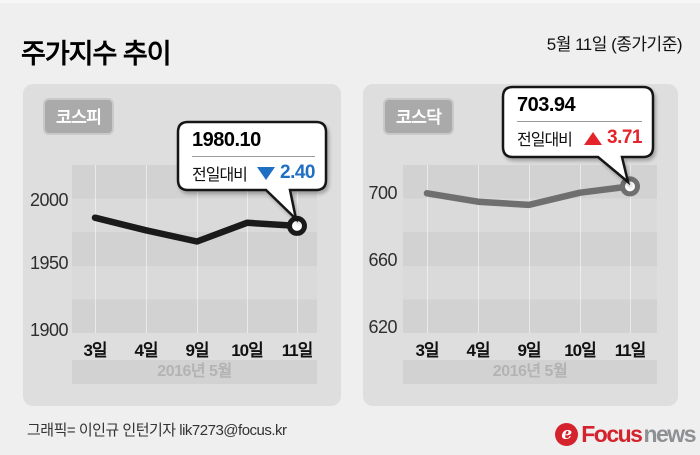 The width and height of the screenshot is (700, 455). What do you see at coordinates (382, 260) in the screenshot?
I see `kosdaq-y-tick: 660` at bounding box center [382, 260].